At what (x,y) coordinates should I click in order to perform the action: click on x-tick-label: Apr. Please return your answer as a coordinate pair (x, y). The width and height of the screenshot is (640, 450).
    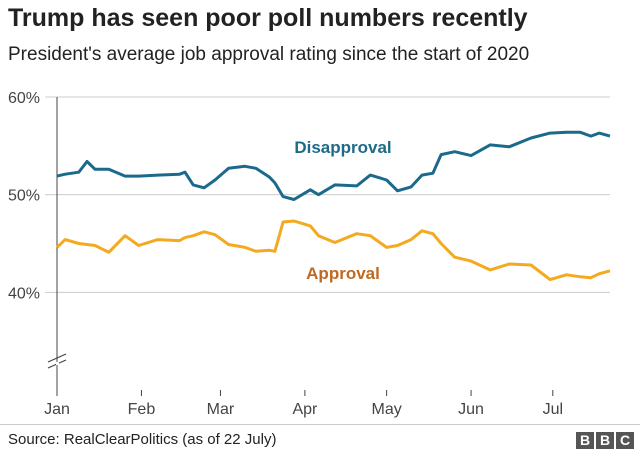
    Looking at the image, I should click on (305, 409).